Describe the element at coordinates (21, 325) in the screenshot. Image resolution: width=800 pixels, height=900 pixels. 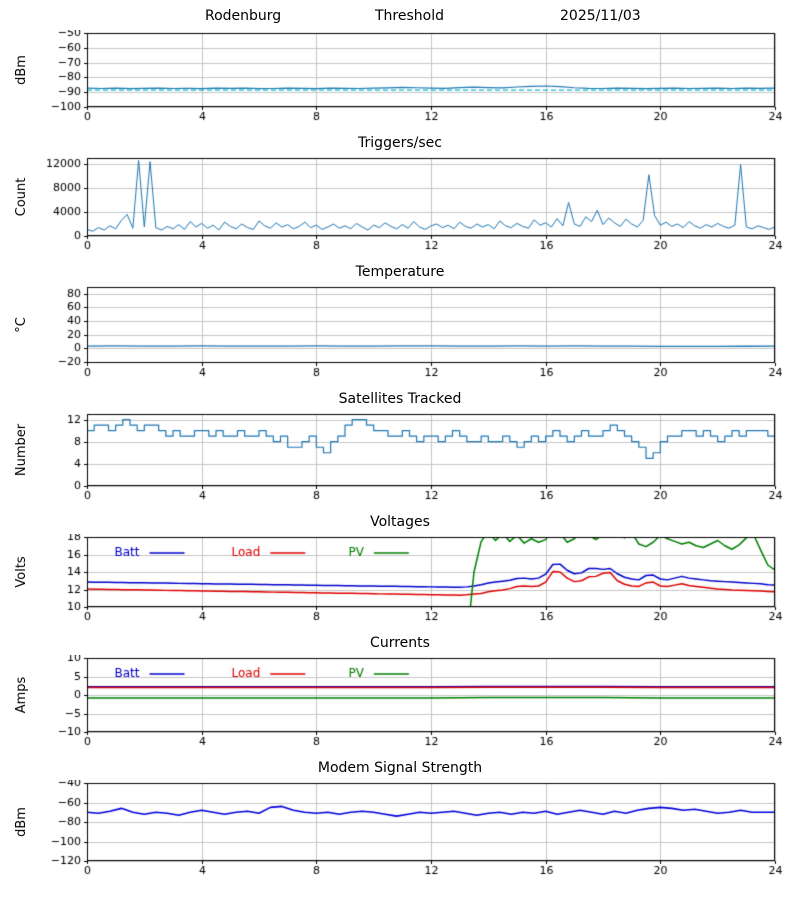
I see `temperature-ylabel: °C` at that location.